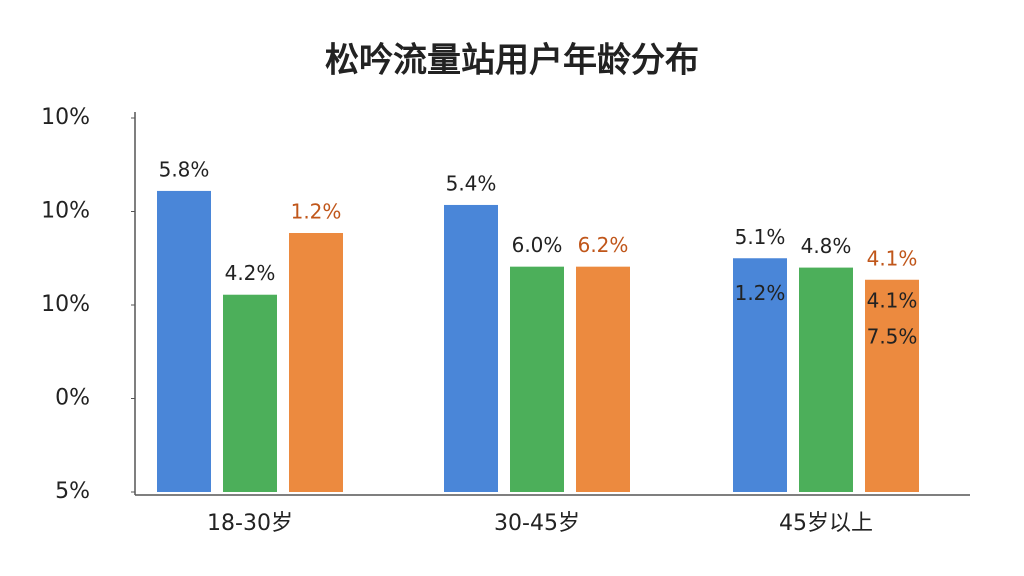  What do you see at coordinates (603, 245) in the screenshot?
I see `bar-annotation: 6.2%` at bounding box center [603, 245].